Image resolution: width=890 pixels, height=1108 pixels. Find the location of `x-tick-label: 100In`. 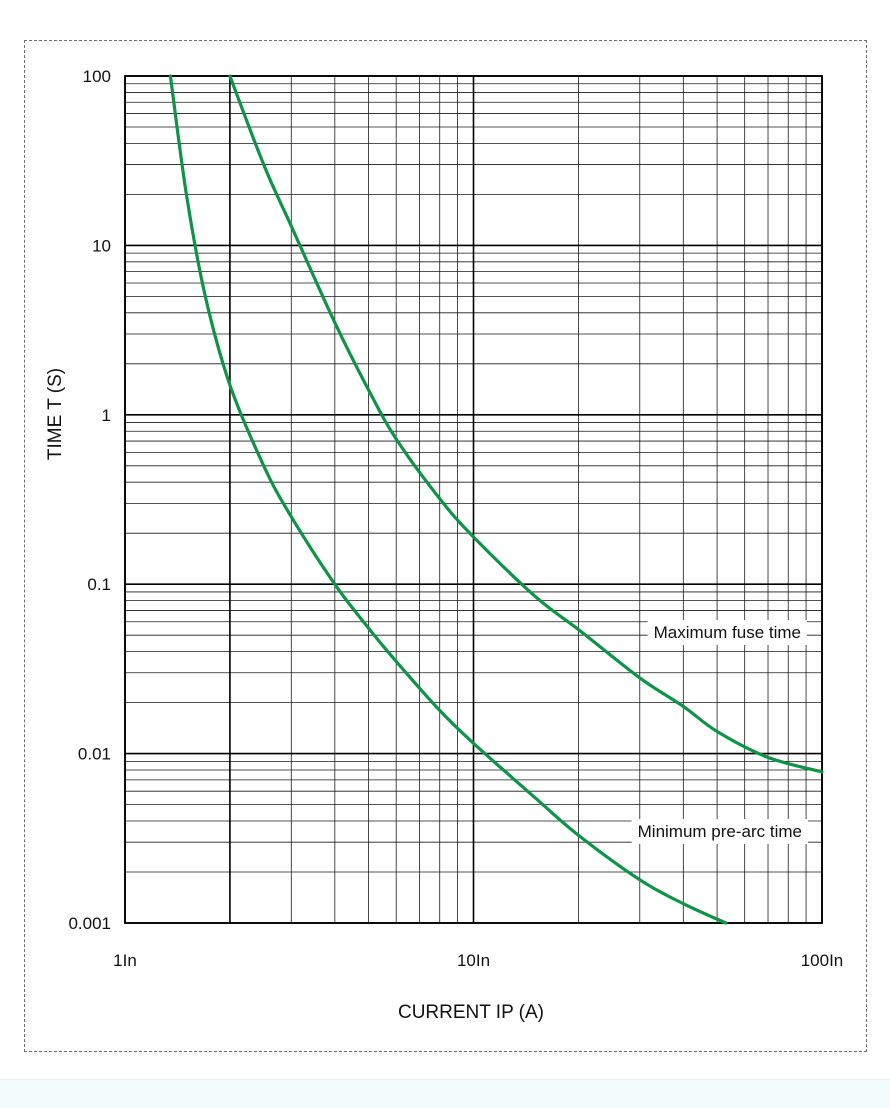

x-tick-label: 100In is located at coordinates (822, 960).